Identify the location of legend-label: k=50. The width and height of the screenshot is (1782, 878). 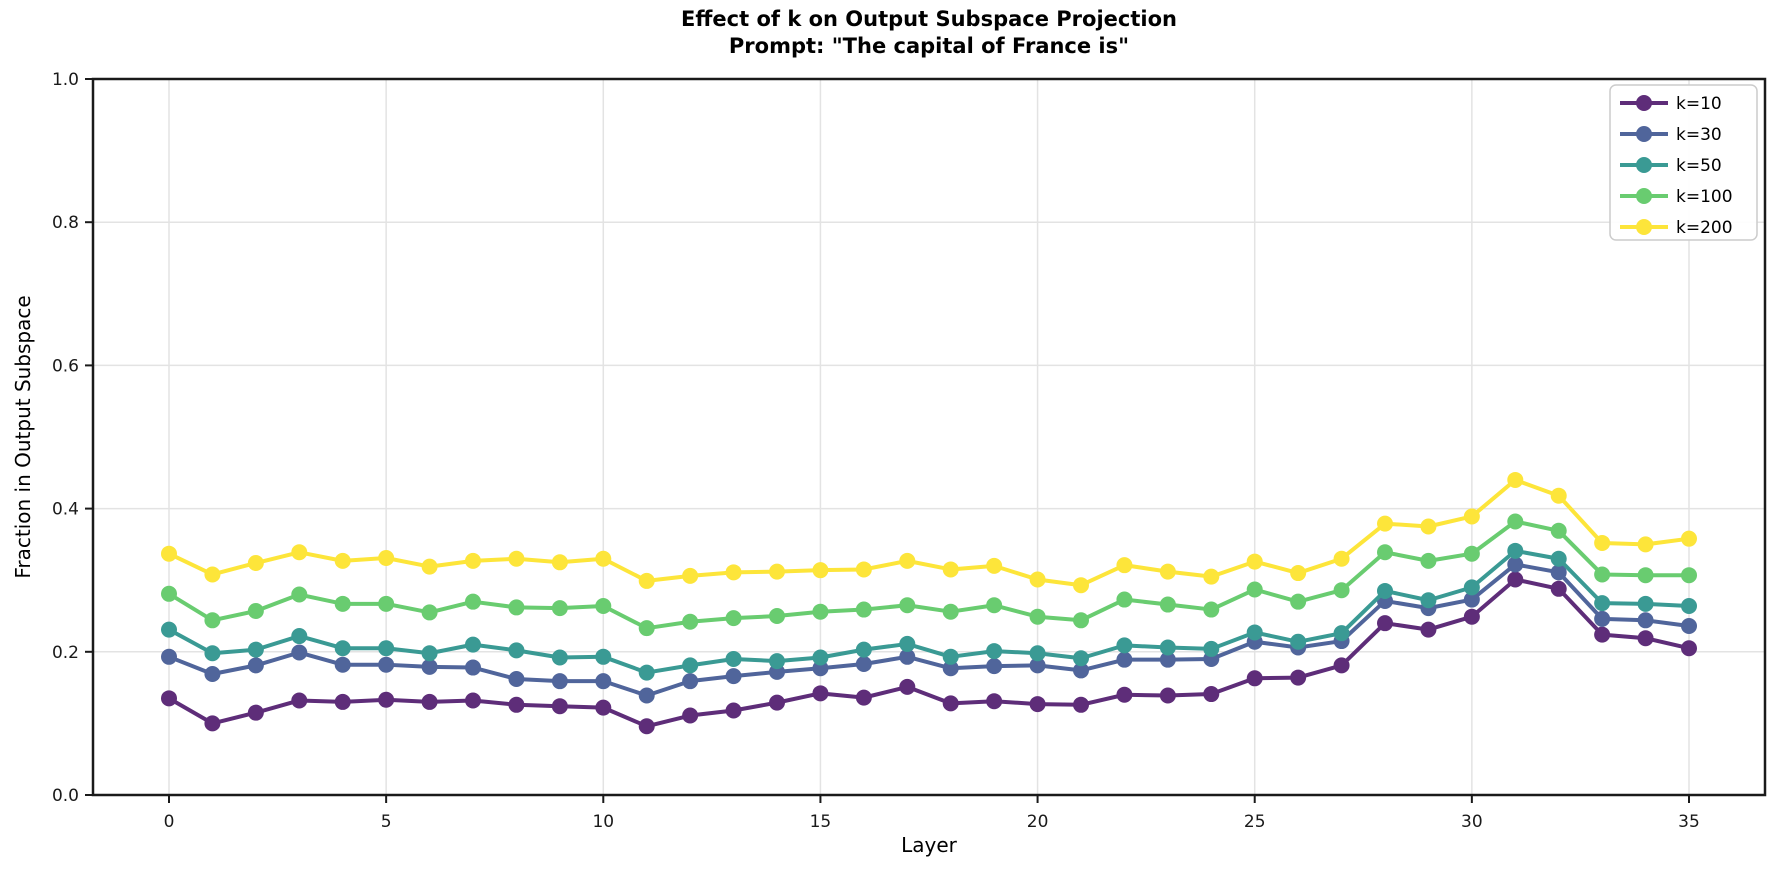
(1699, 166).